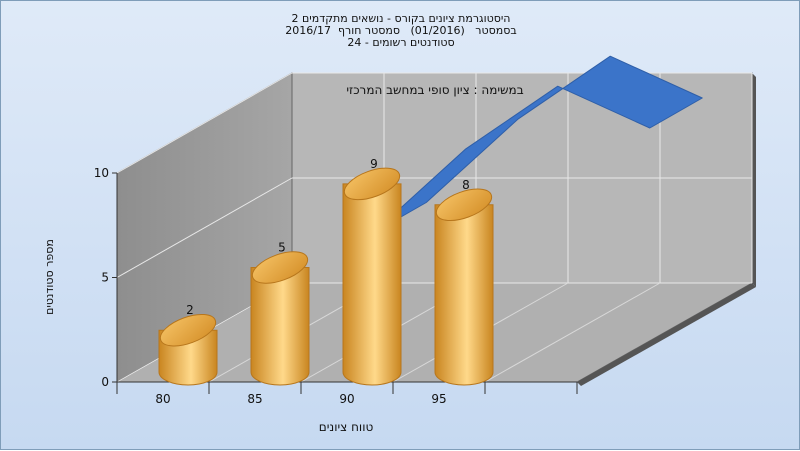  What do you see at coordinates (754, 180) in the screenshot?
I see `wall-edge` at bounding box center [754, 180].